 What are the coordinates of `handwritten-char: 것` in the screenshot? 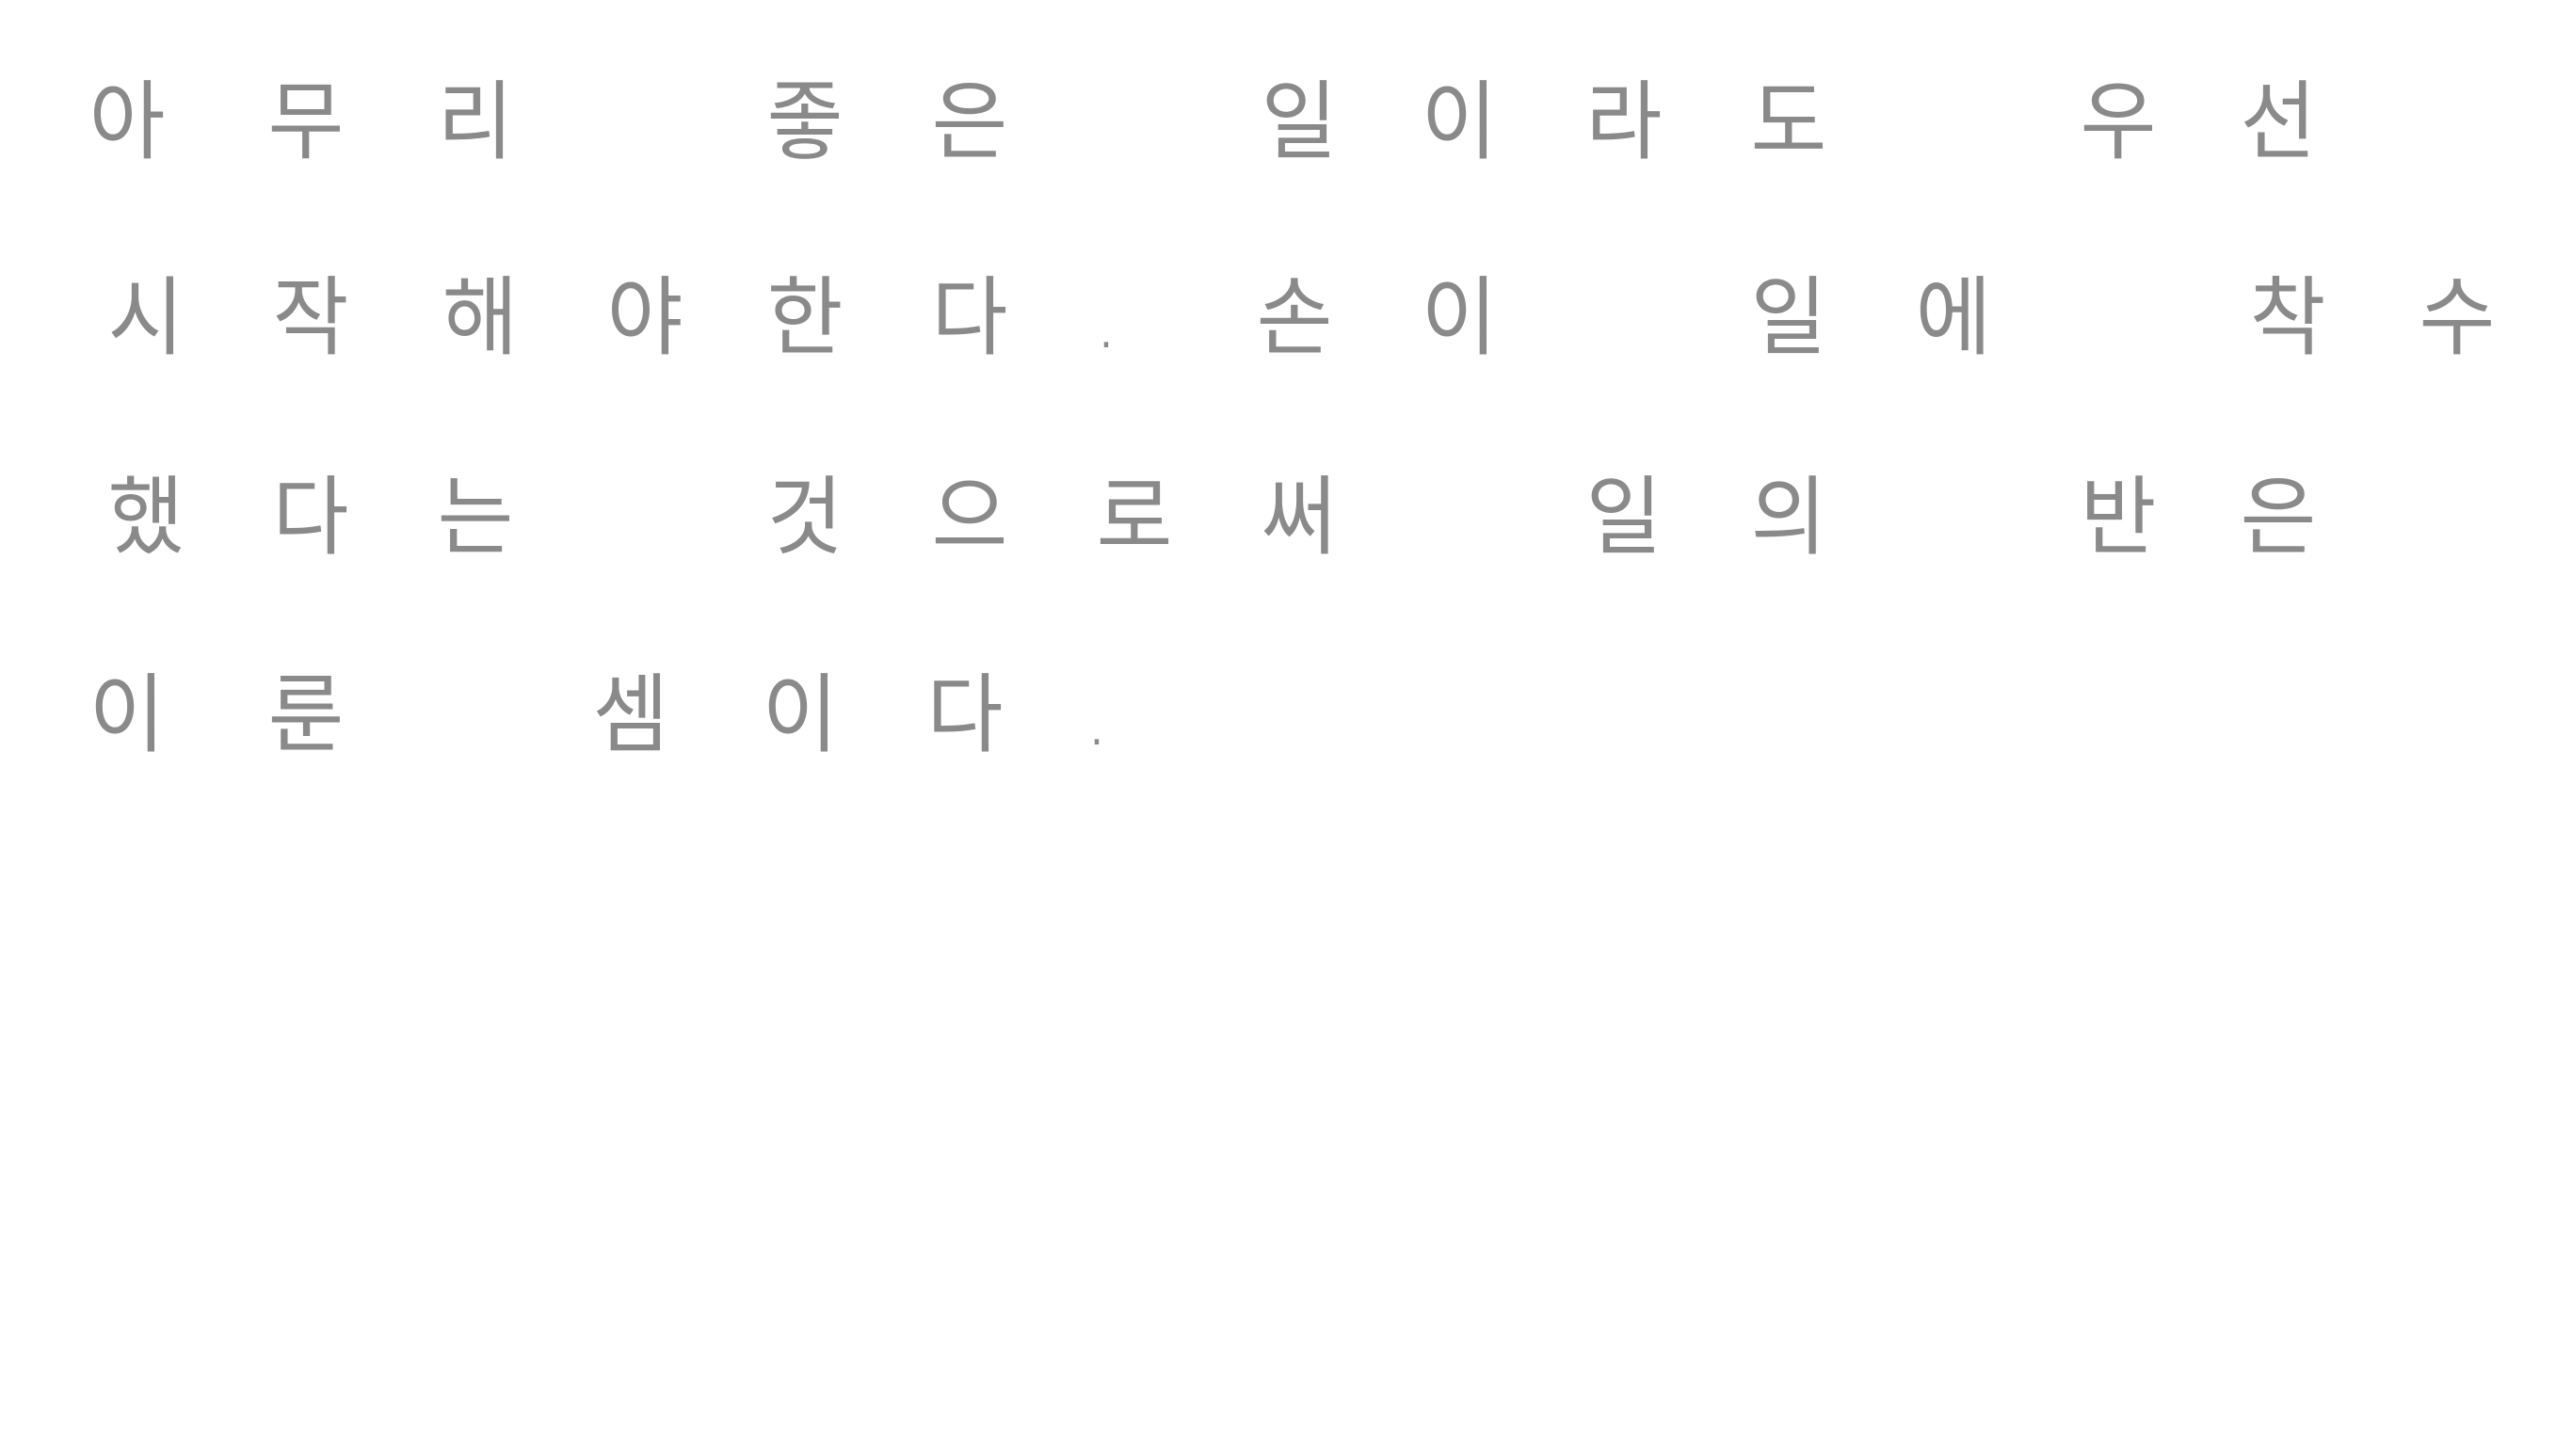 It's located at (805, 517).